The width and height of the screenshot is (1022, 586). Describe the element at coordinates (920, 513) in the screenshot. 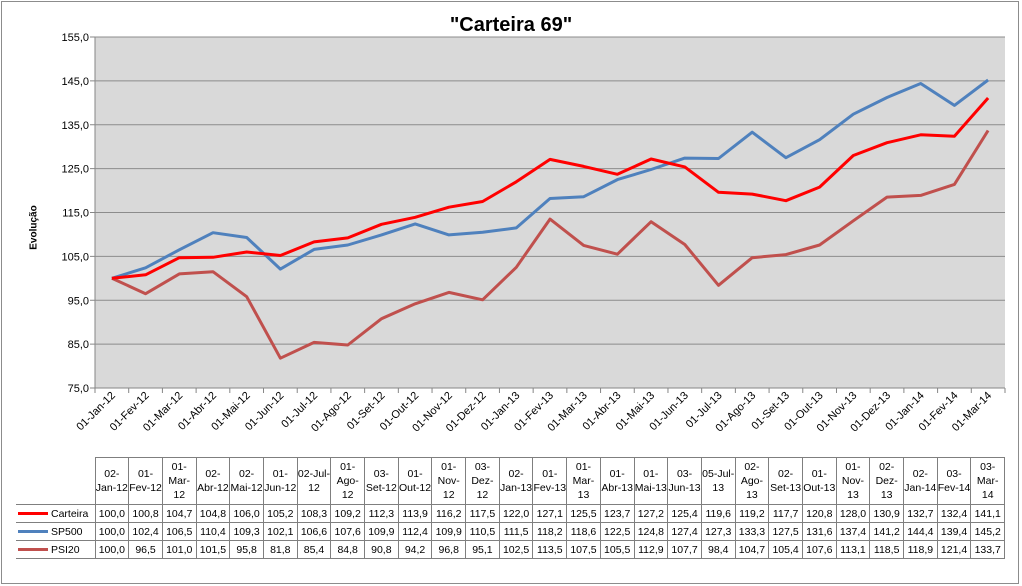

I see `table-cell: 132,7` at that location.